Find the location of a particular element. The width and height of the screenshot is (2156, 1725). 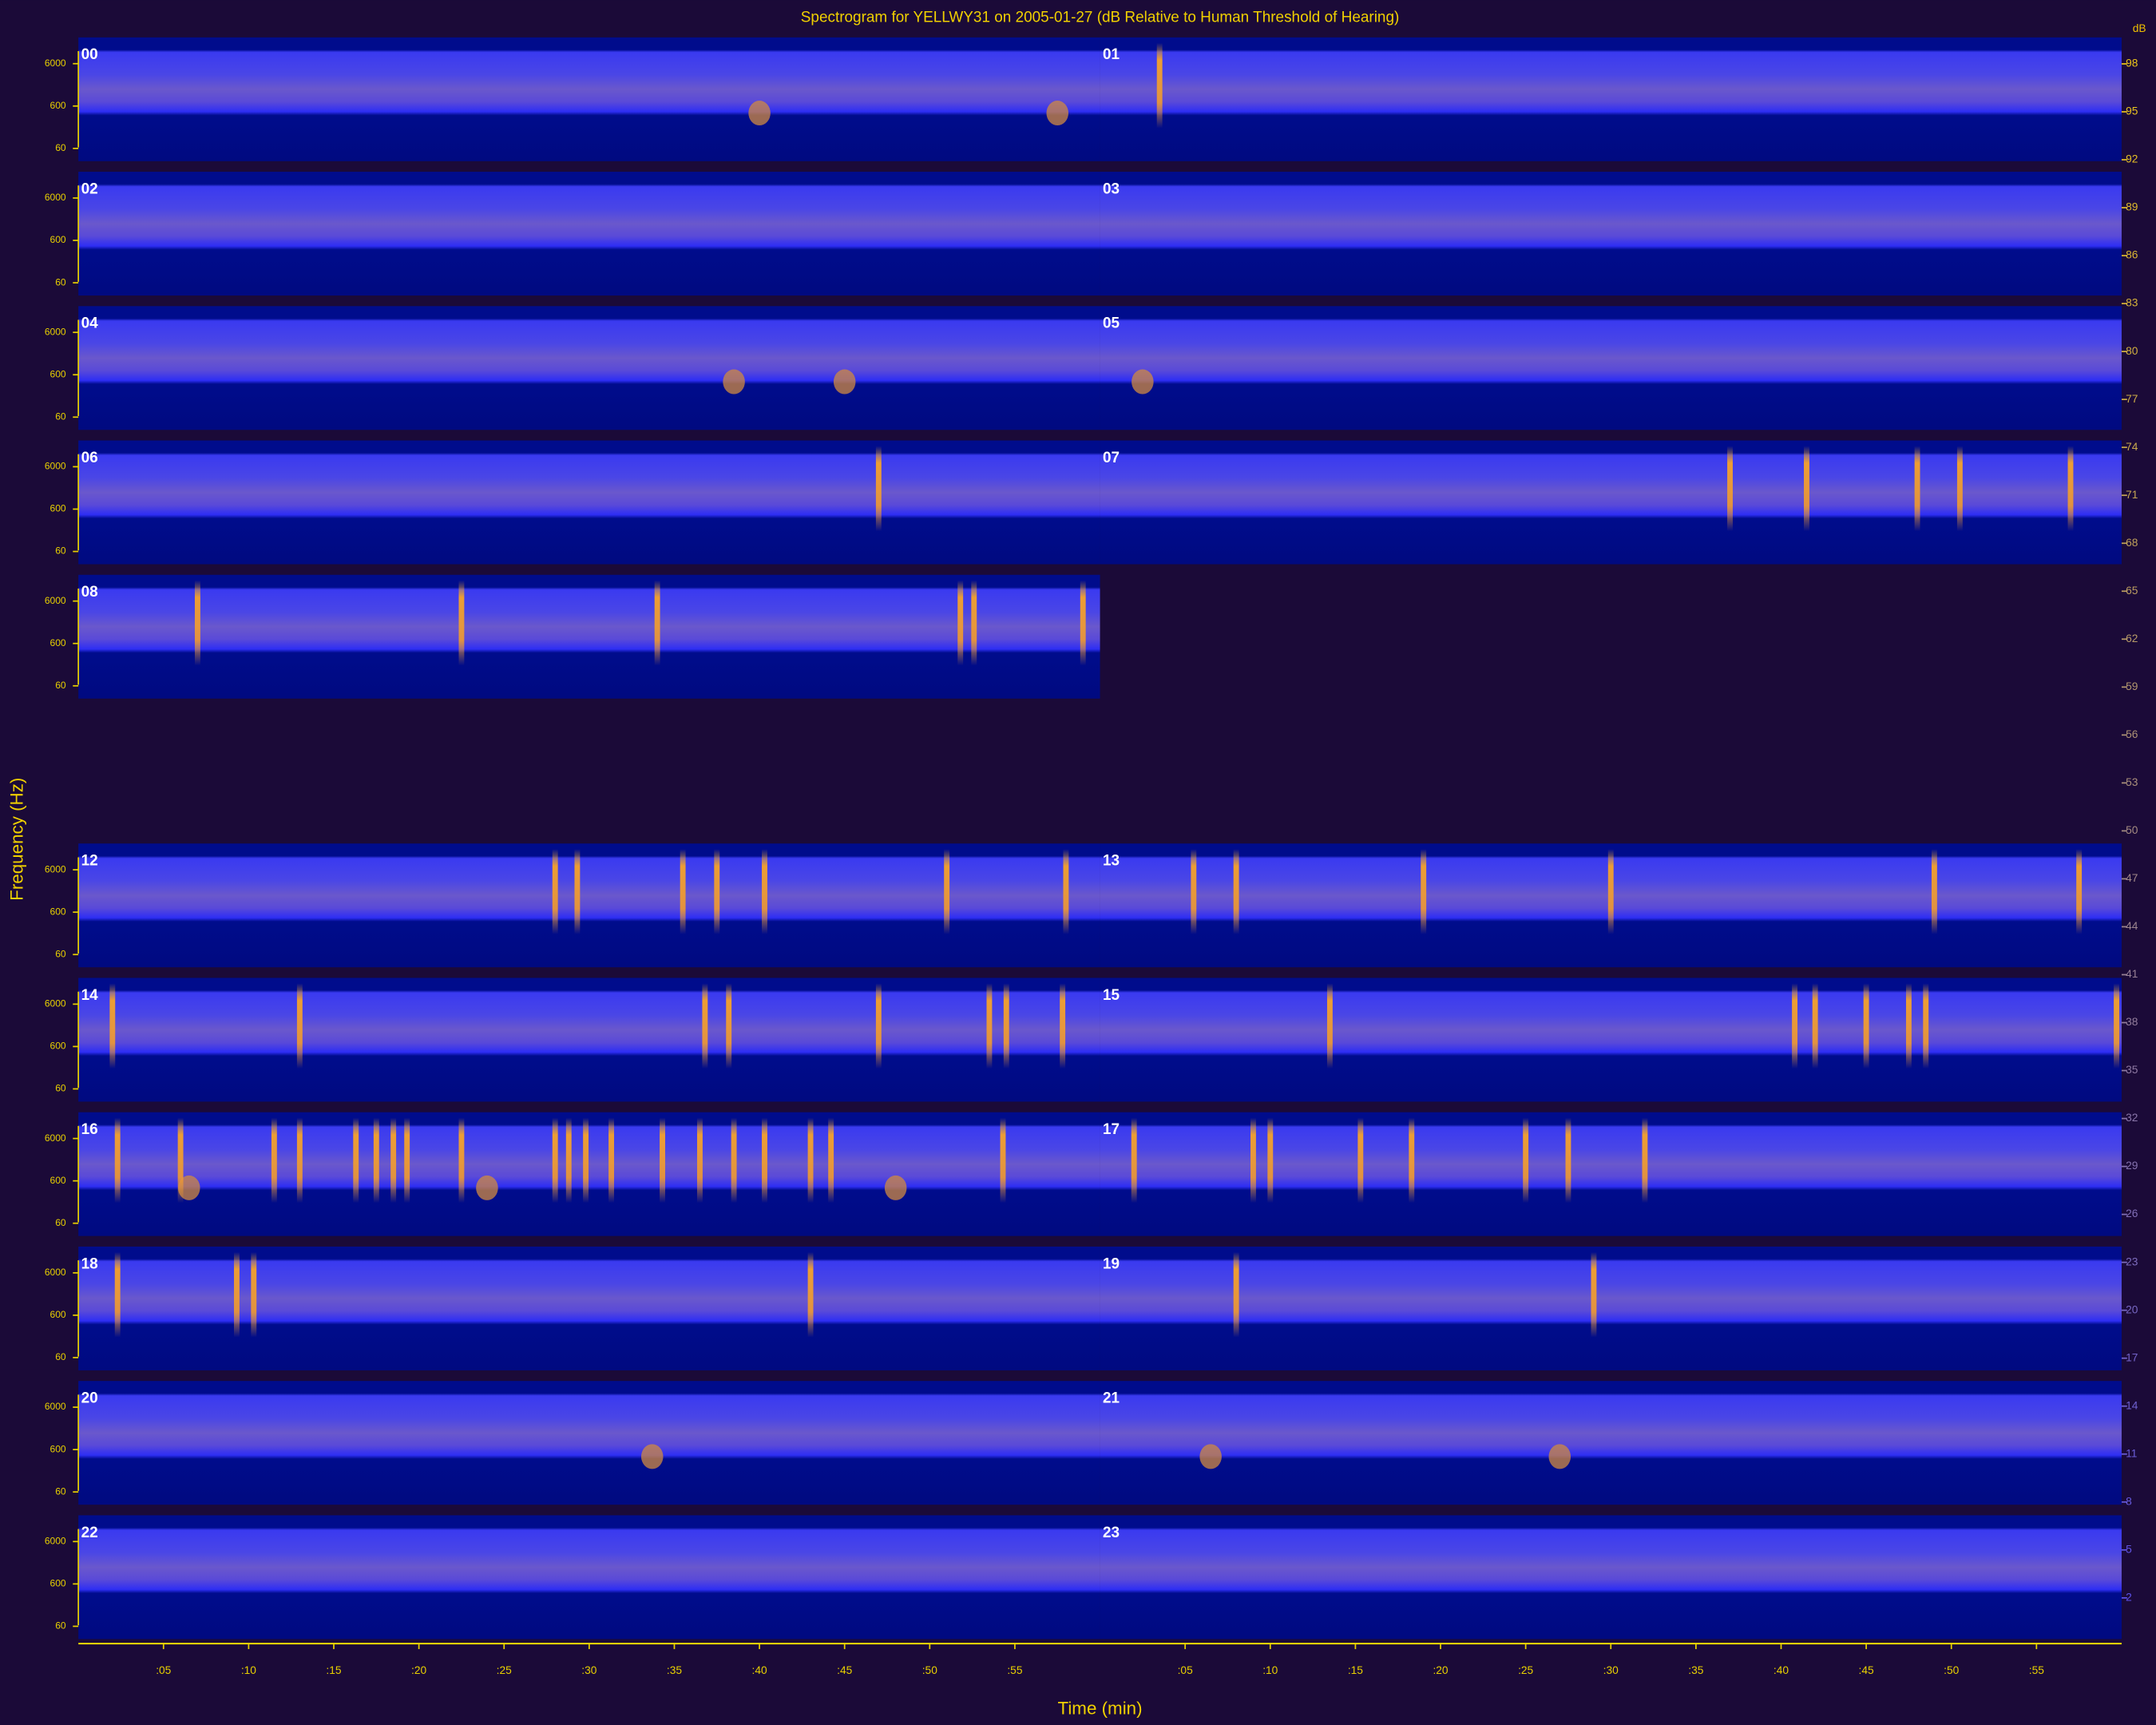

colorbar-tick-label: 41 is located at coordinates (2132, 974).